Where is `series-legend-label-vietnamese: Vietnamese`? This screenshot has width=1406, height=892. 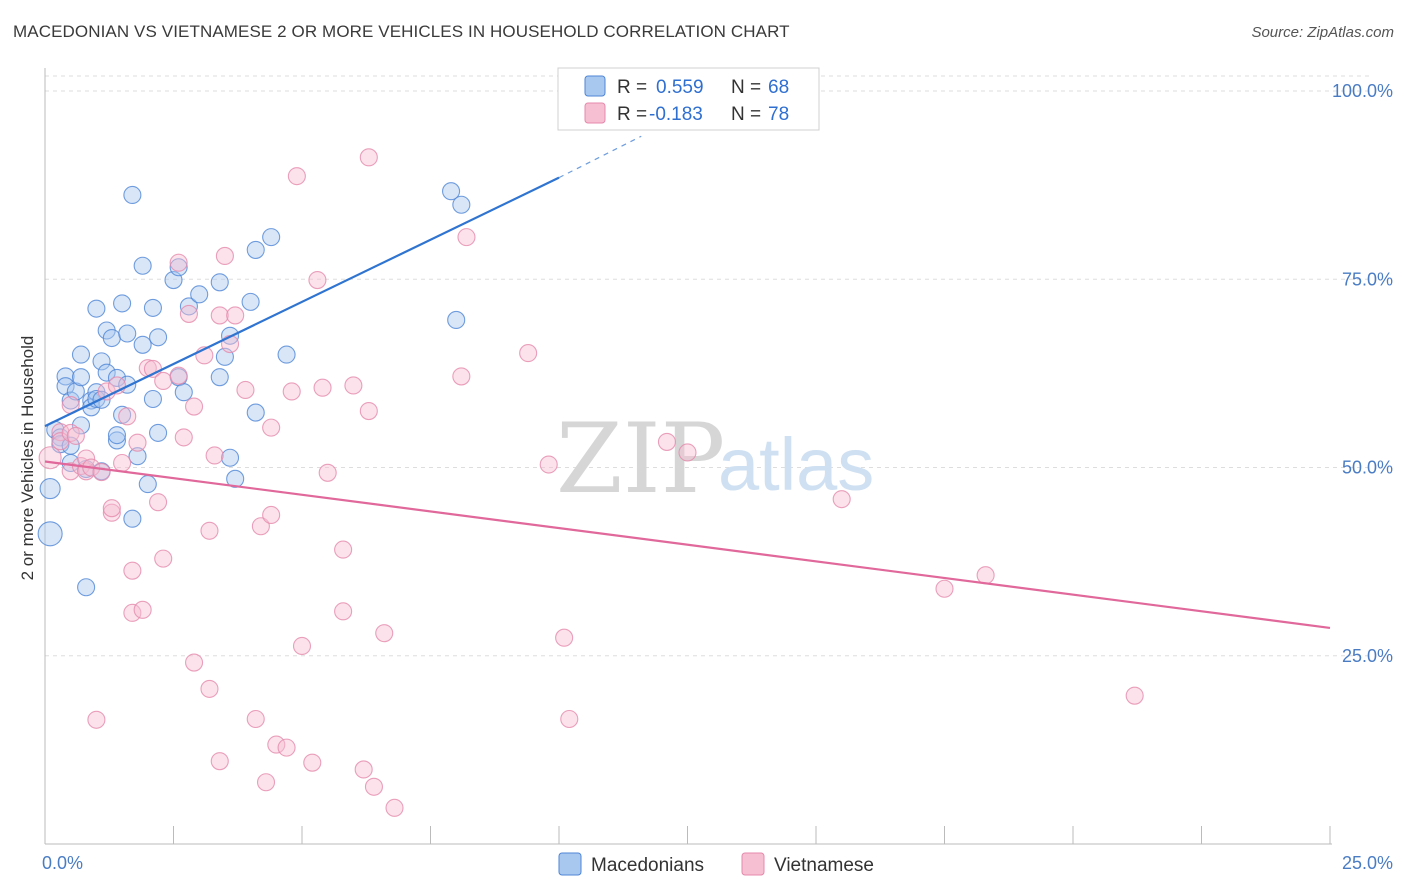 series-legend-label-vietnamese: Vietnamese is located at coordinates (824, 865).